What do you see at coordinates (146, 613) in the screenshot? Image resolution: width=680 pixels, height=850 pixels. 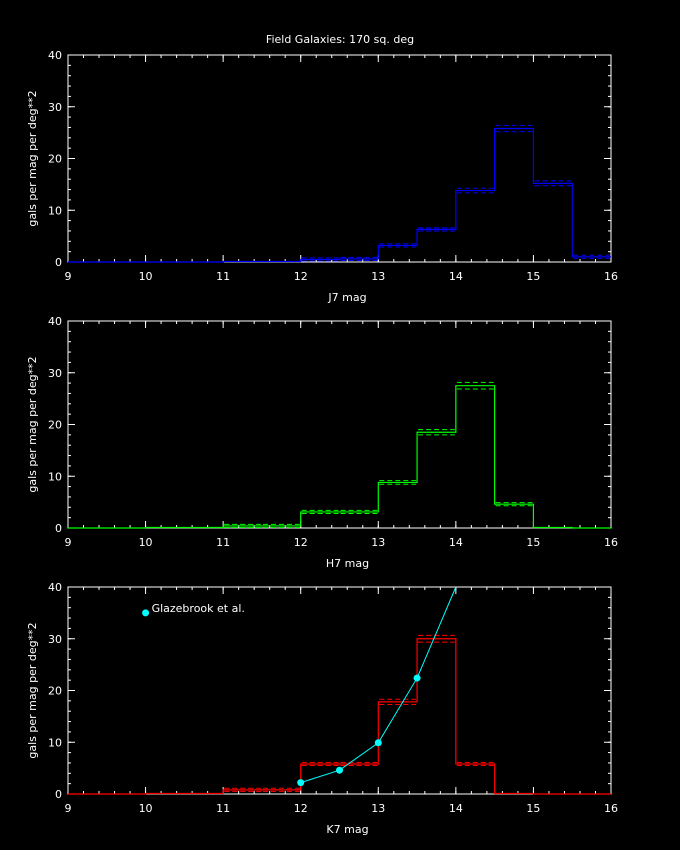 I see `legend-marker` at bounding box center [146, 613].